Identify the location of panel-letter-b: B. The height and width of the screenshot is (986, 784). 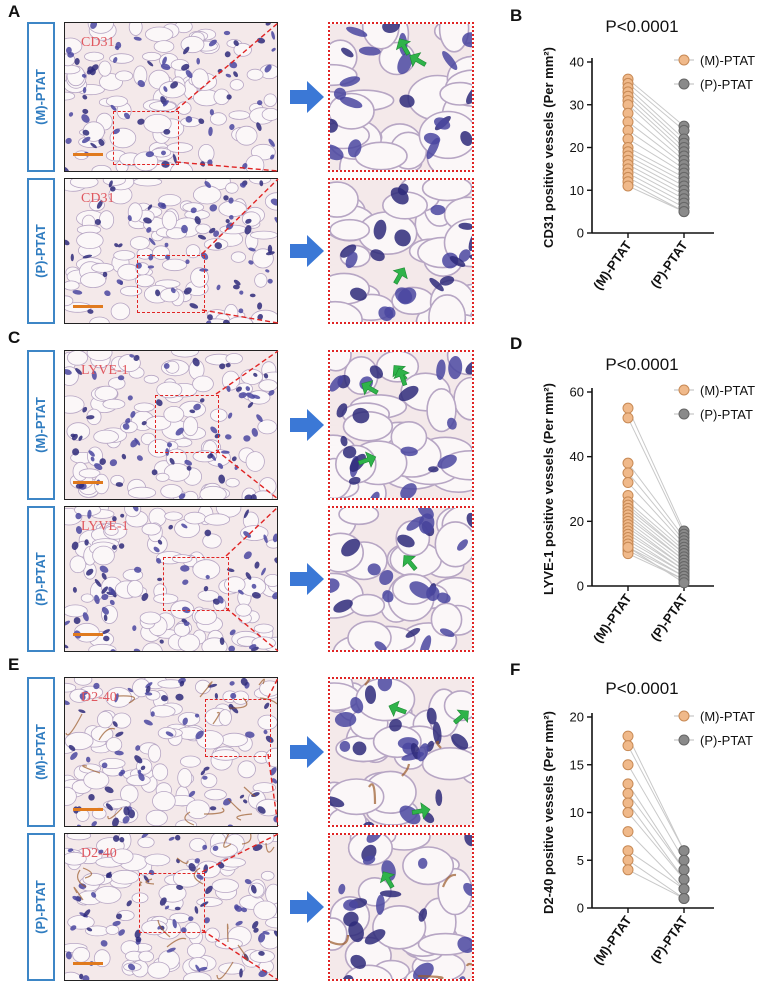
(516, 15).